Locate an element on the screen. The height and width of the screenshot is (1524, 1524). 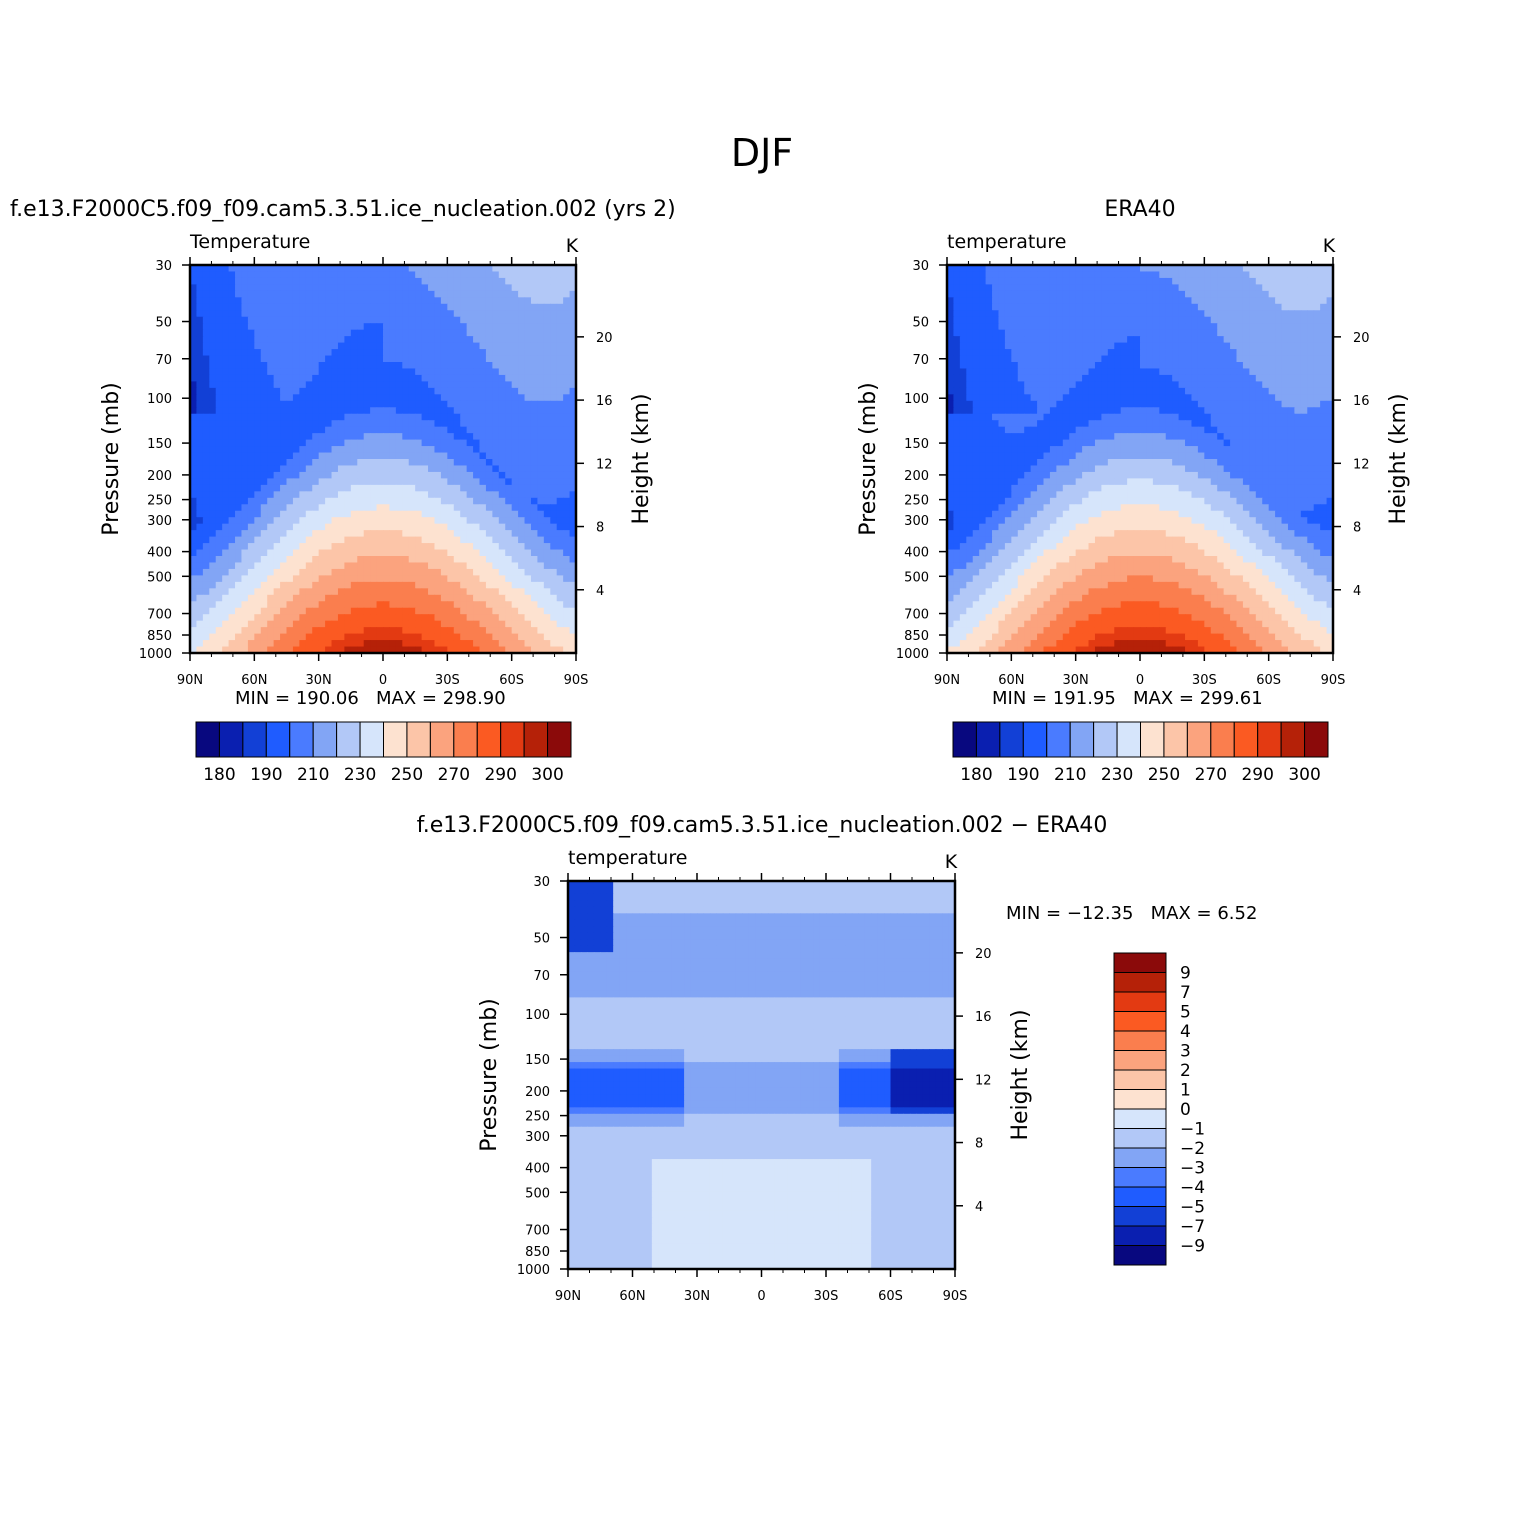
variable-label: temperature is located at coordinates (1006, 242).